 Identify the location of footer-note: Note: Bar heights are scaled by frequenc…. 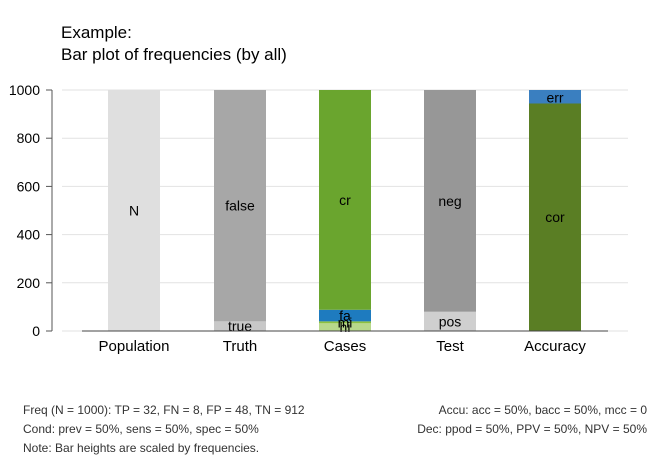
(141, 448).